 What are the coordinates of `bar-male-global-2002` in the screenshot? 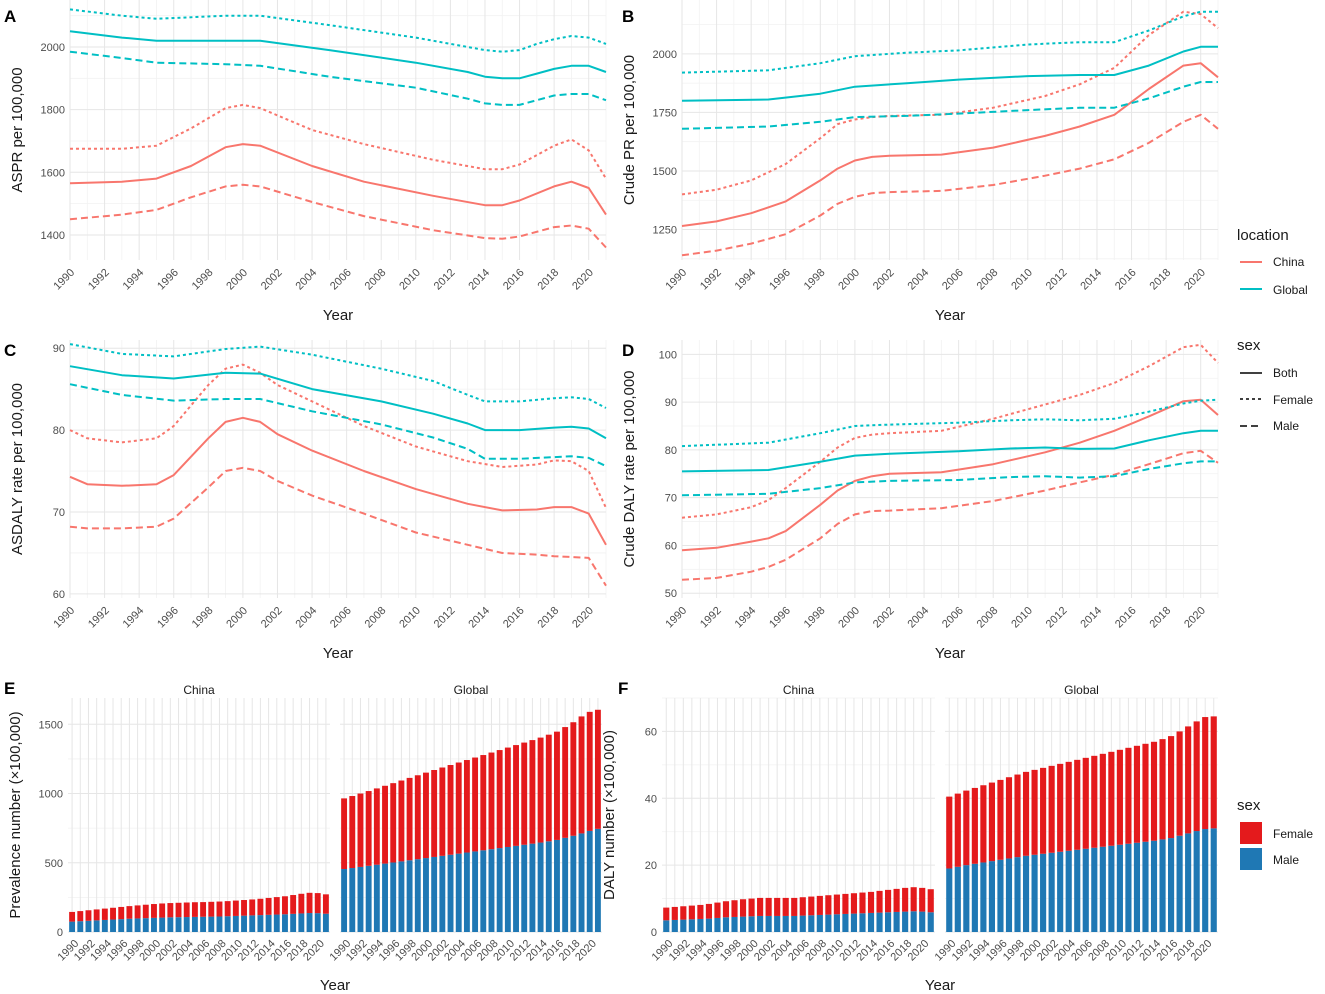 It's located at (1051, 892).